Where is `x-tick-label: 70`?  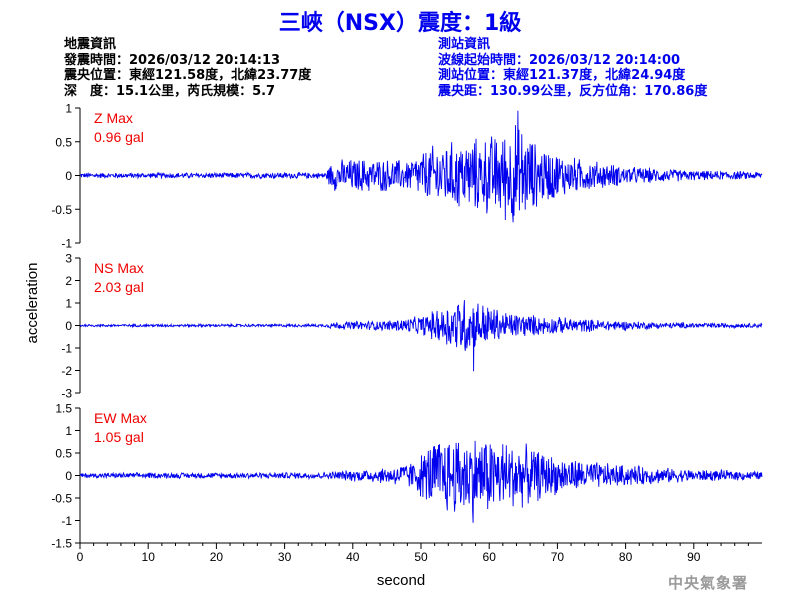
x-tick-label: 70 is located at coordinates (558, 557).